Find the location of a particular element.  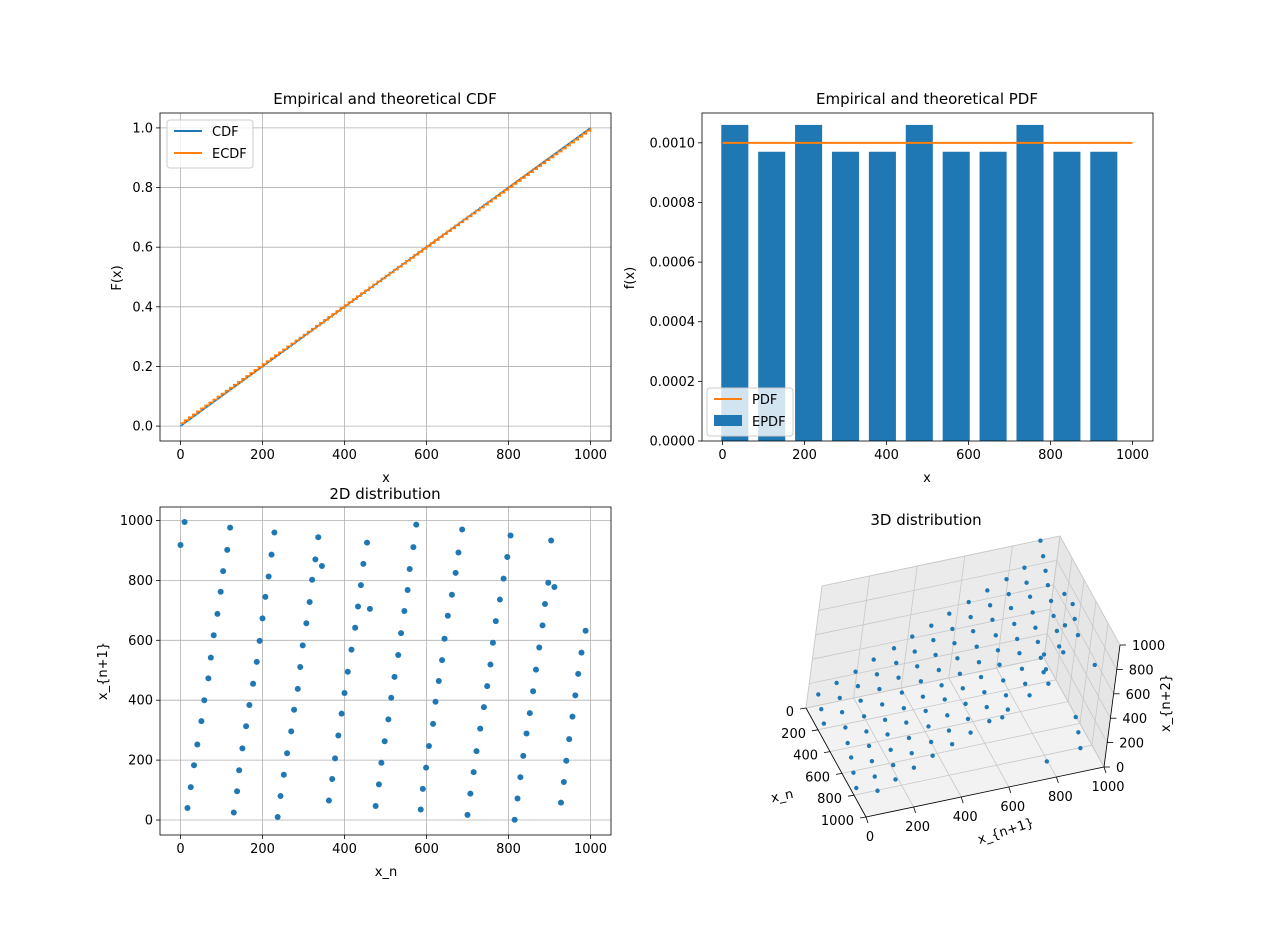

scatter3d-xtick-mark is located at coordinates (851, 795).